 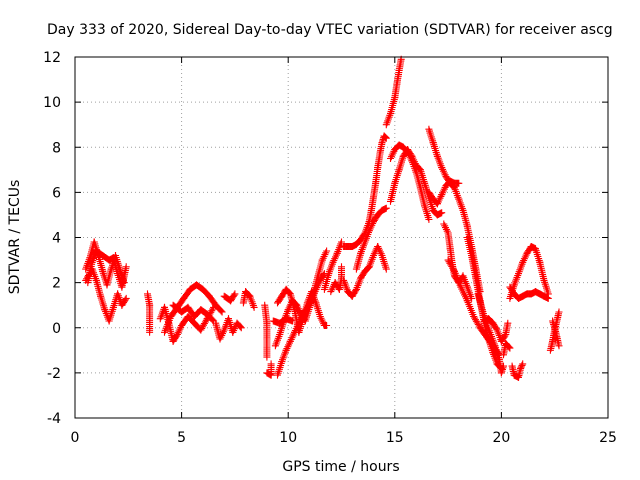 I want to click on x-tick-label: 5, so click(x=181, y=438).